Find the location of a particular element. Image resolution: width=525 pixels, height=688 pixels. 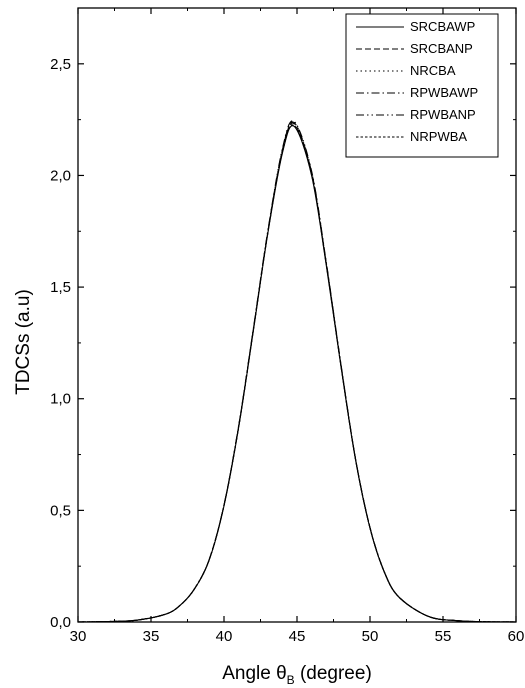

legend: SRCBAWP SRCBANP NRCBA RPWBAWP RPWBANP NRPWBA is located at coordinates (422, 85).